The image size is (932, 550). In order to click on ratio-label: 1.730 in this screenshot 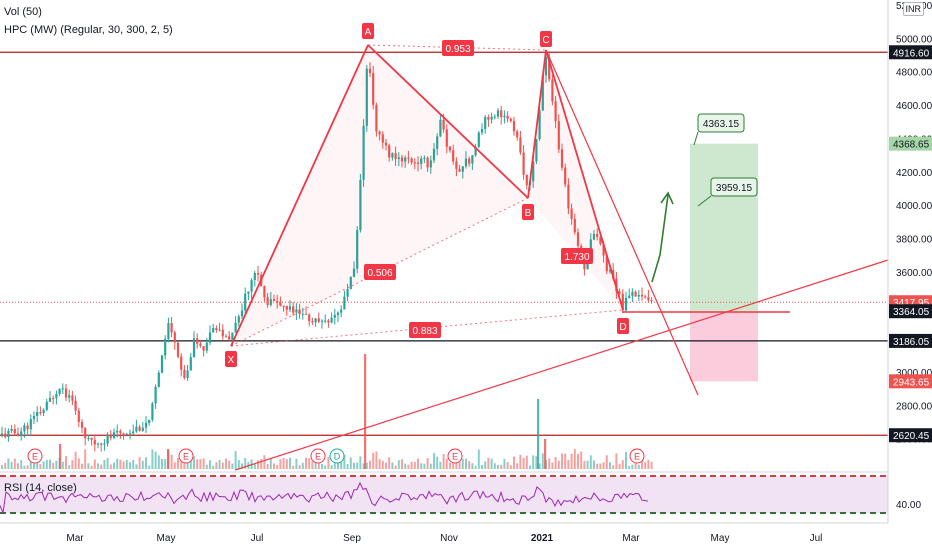, I will do `click(576, 257)`.